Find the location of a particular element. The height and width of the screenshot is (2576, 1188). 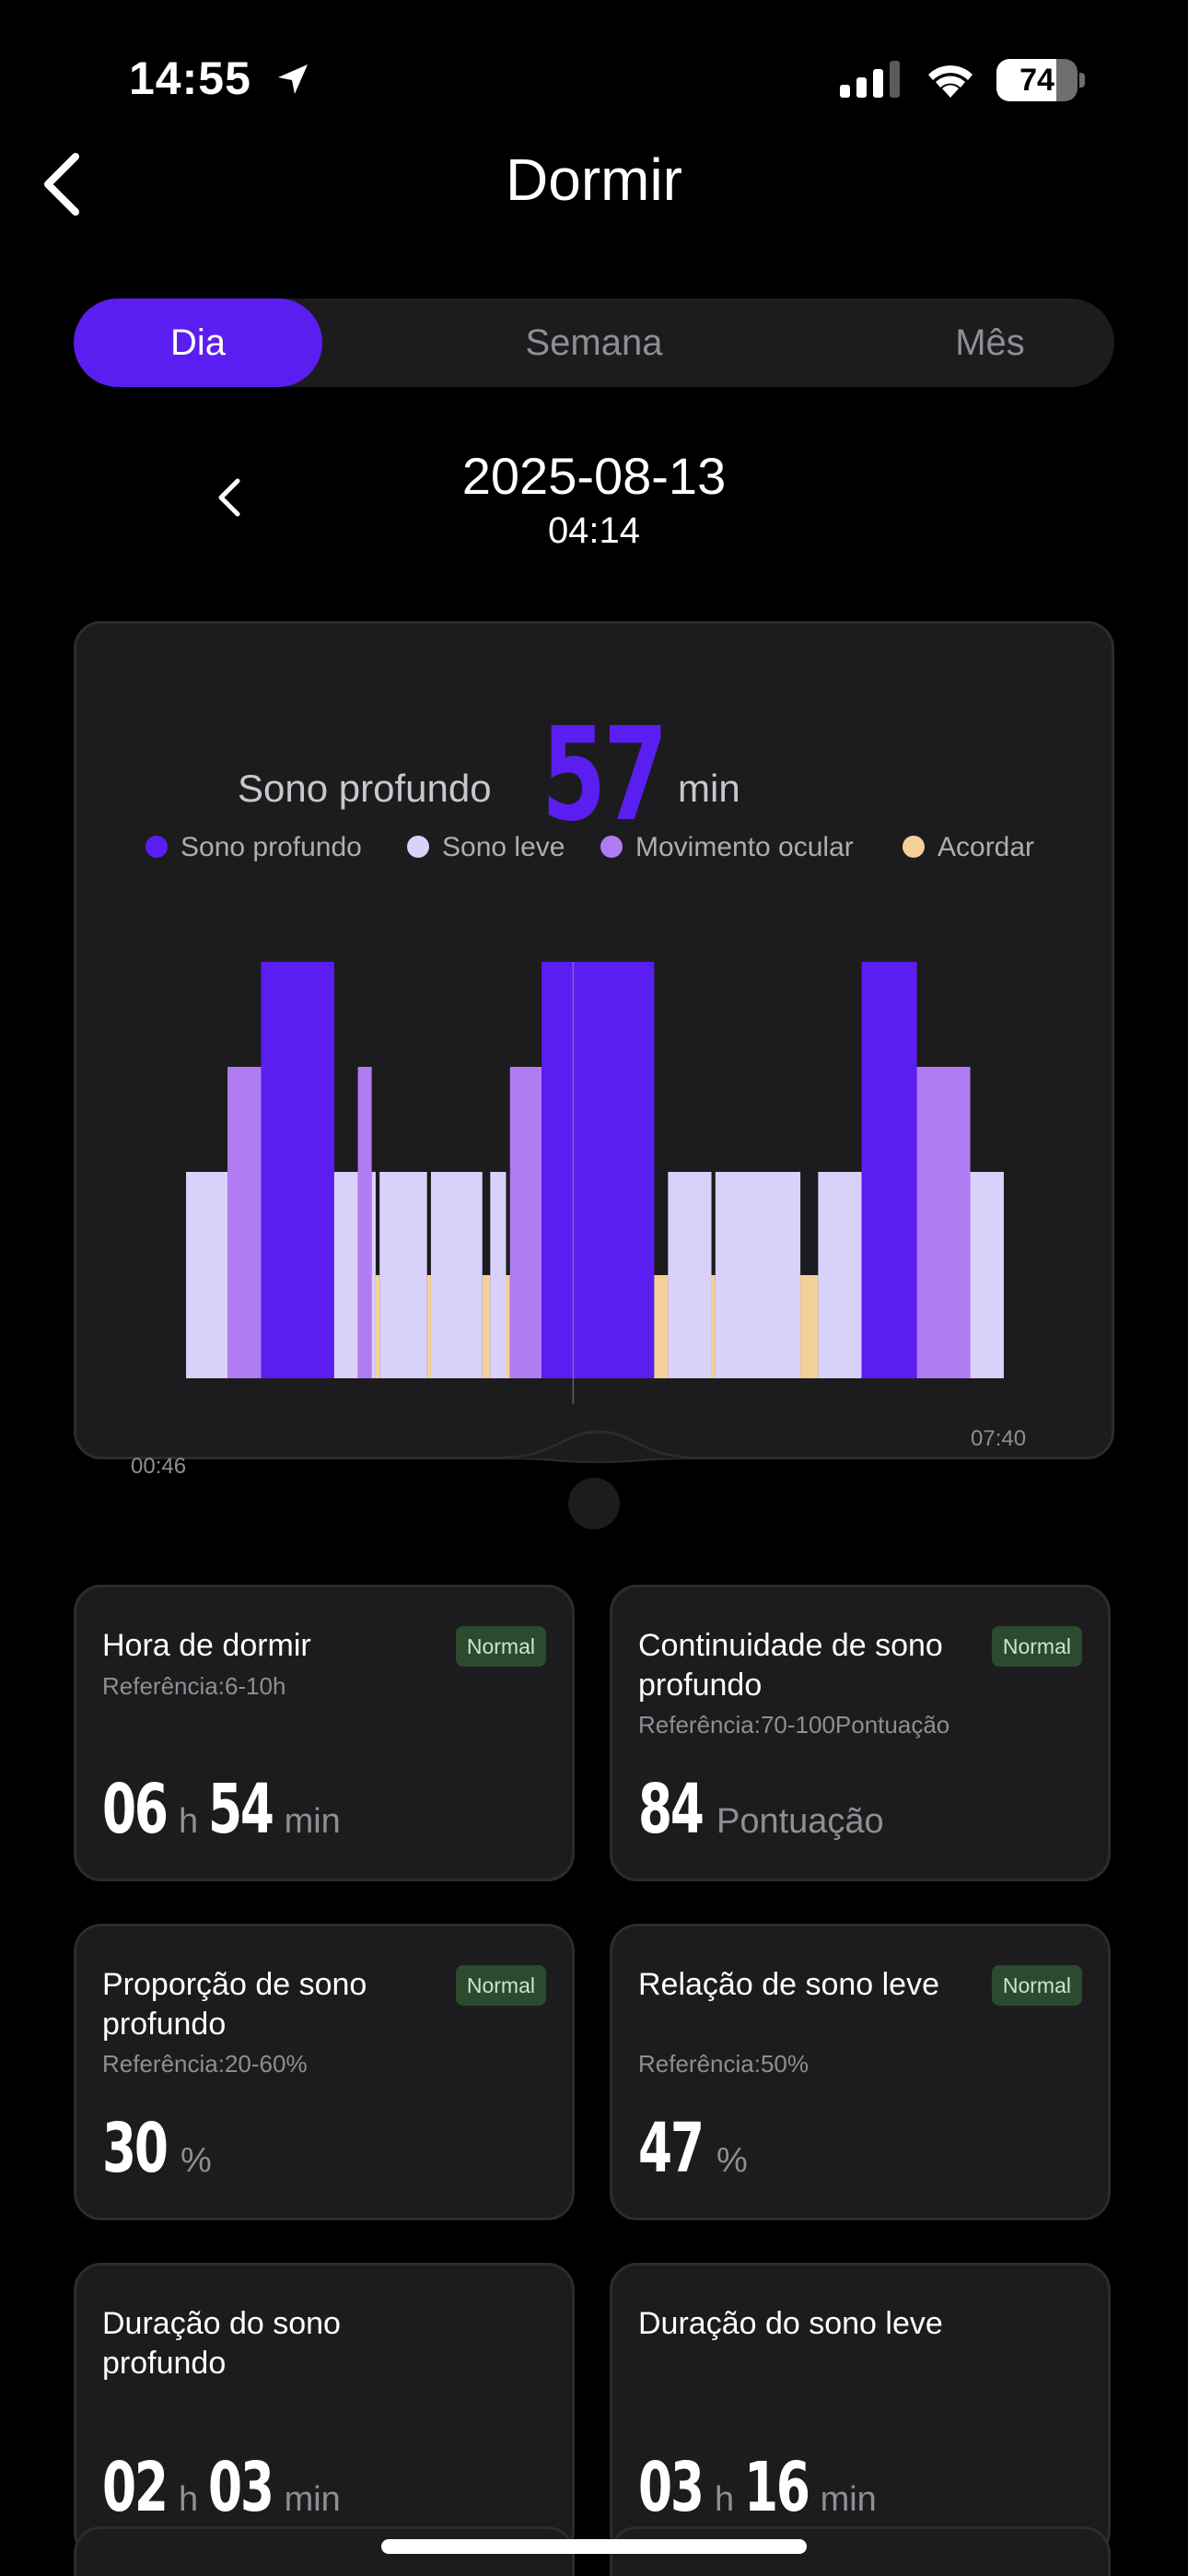

summary-value: 57 is located at coordinates (605, 775).